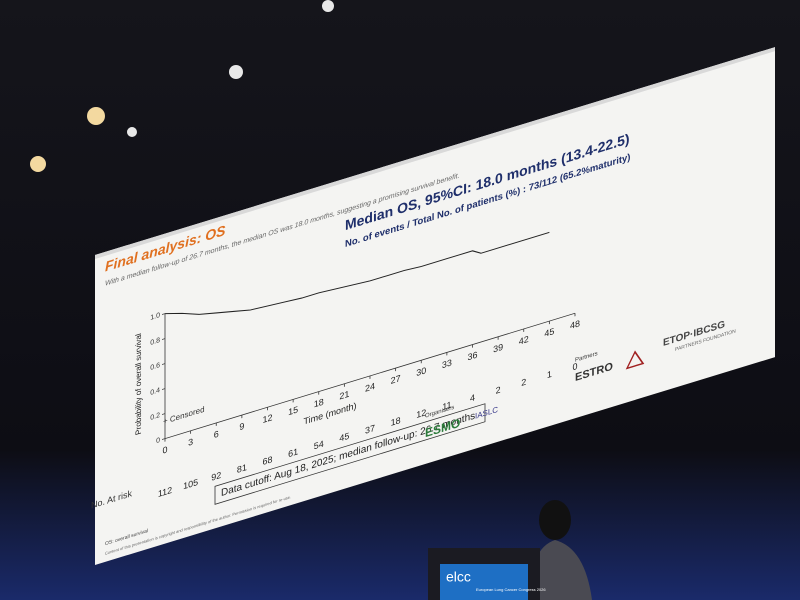  What do you see at coordinates (344, 395) in the screenshot?
I see `x-tick-label: 21` at bounding box center [344, 395].